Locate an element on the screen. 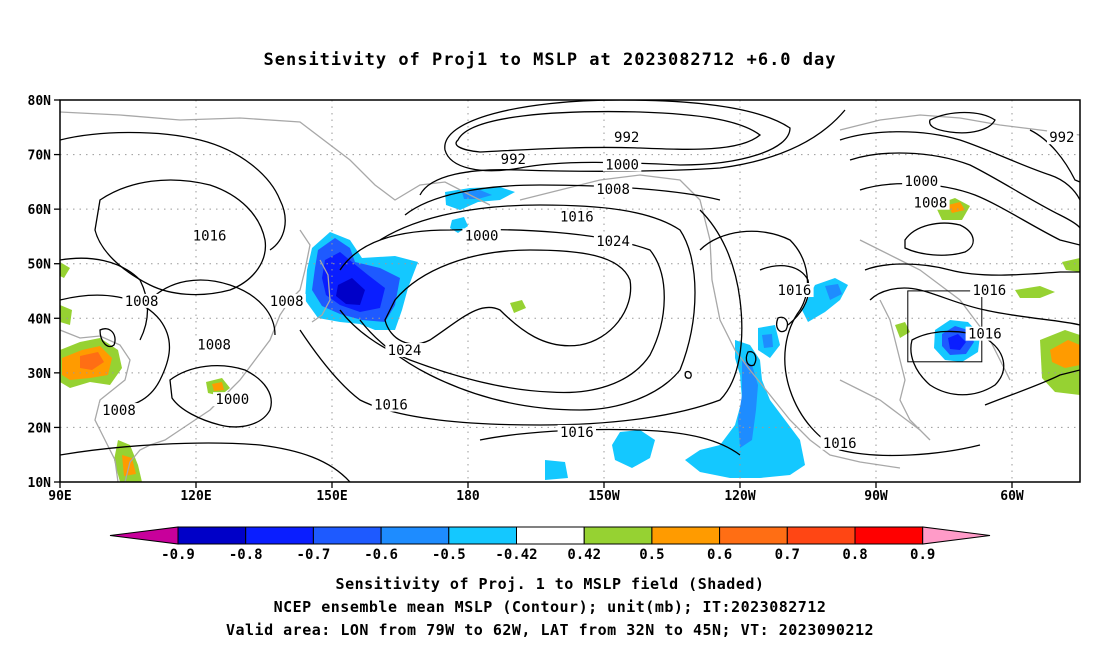 This screenshot has height=650, width=1100. colorbar-label: -0.7 is located at coordinates (314, 555).